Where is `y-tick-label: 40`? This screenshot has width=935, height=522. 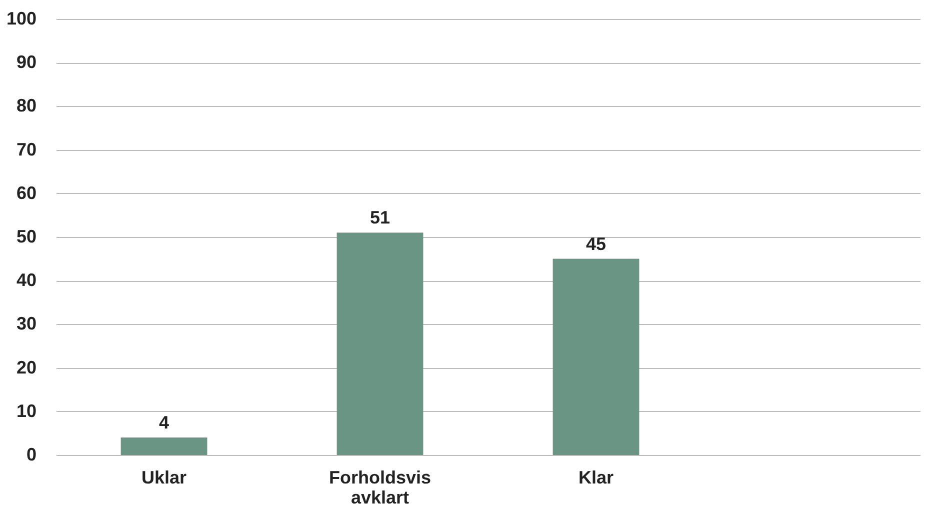
y-tick-label: 40 is located at coordinates (26, 280).